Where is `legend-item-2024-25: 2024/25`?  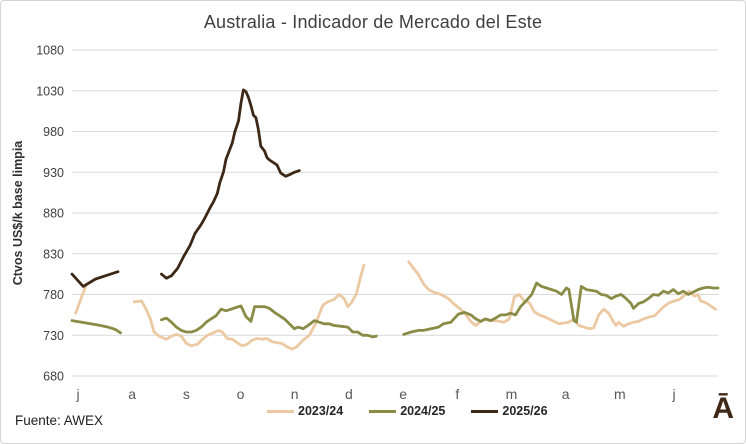 legend-item-2024-25: 2024/25 is located at coordinates (407, 411).